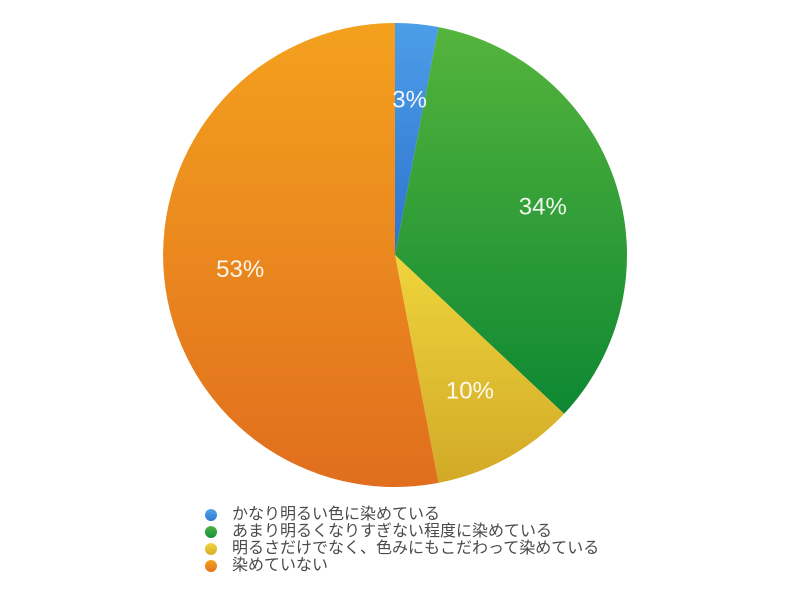 This screenshot has width=800, height=600. What do you see at coordinates (211, 565) in the screenshot?
I see `legend-dot-orange-icon` at bounding box center [211, 565].